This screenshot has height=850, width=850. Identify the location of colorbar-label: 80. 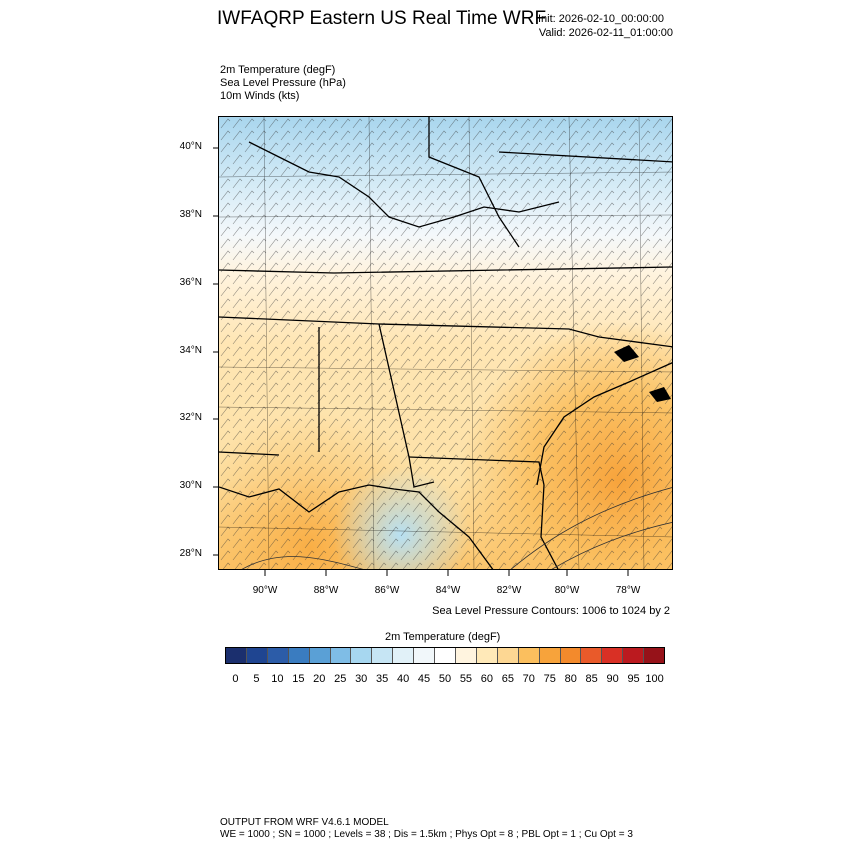
(570, 679).